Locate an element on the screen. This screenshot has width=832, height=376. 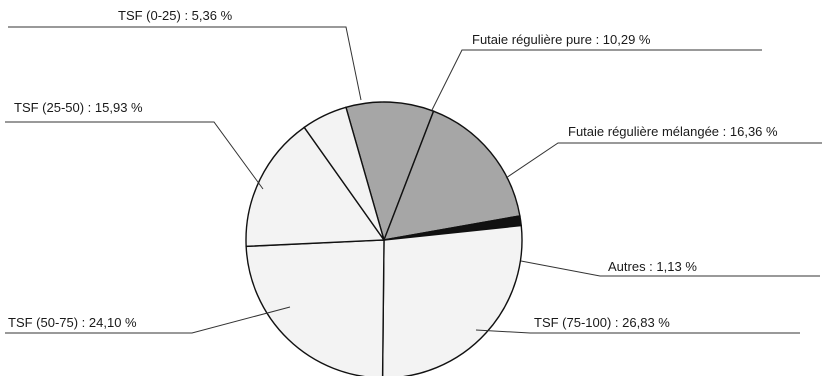
leader-line-autres is located at coordinates (670, 268).